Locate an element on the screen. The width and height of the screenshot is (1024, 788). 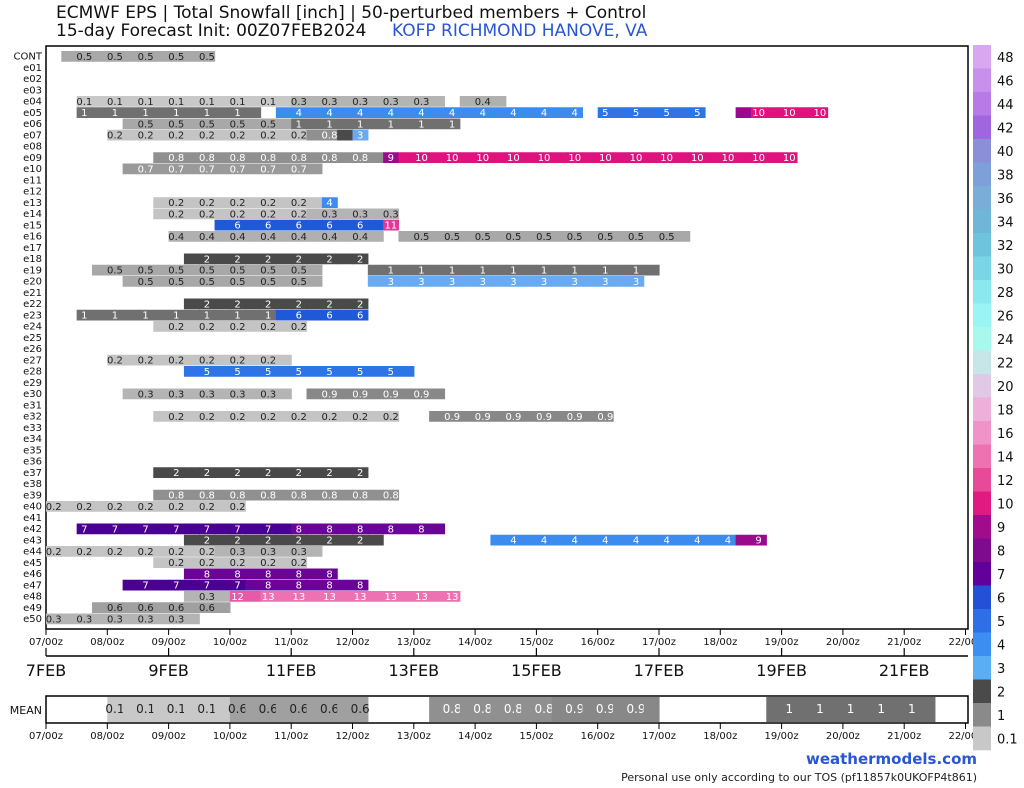
mean-value: 0.9 is located at coordinates (605, 709).